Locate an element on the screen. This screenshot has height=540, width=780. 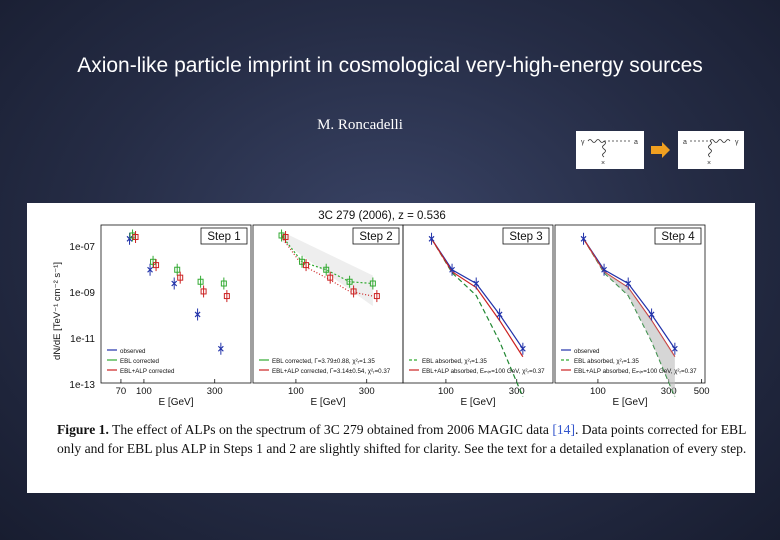
feynman-diagram-left: γ a × is located at coordinates (609, 153).